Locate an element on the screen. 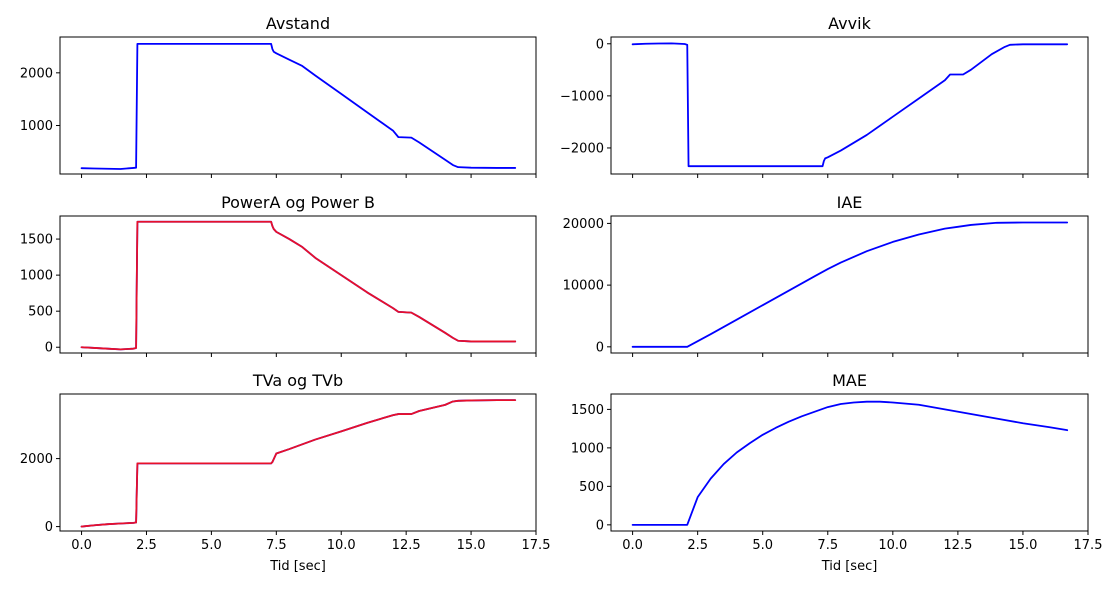 Image resolution: width=1118 pixels, height=589 pixels. axes-frame-avvik is located at coordinates (849, 105).